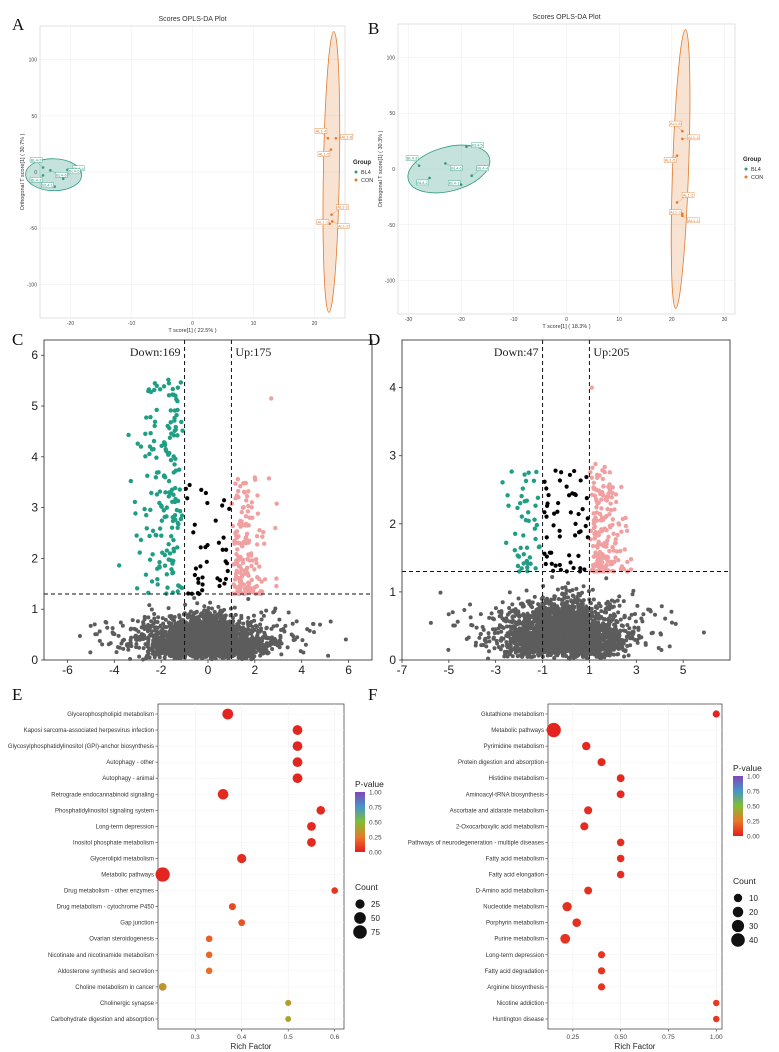 The image size is (779, 1052). I want to click on sample-label: AL1-3, so click(343, 225).